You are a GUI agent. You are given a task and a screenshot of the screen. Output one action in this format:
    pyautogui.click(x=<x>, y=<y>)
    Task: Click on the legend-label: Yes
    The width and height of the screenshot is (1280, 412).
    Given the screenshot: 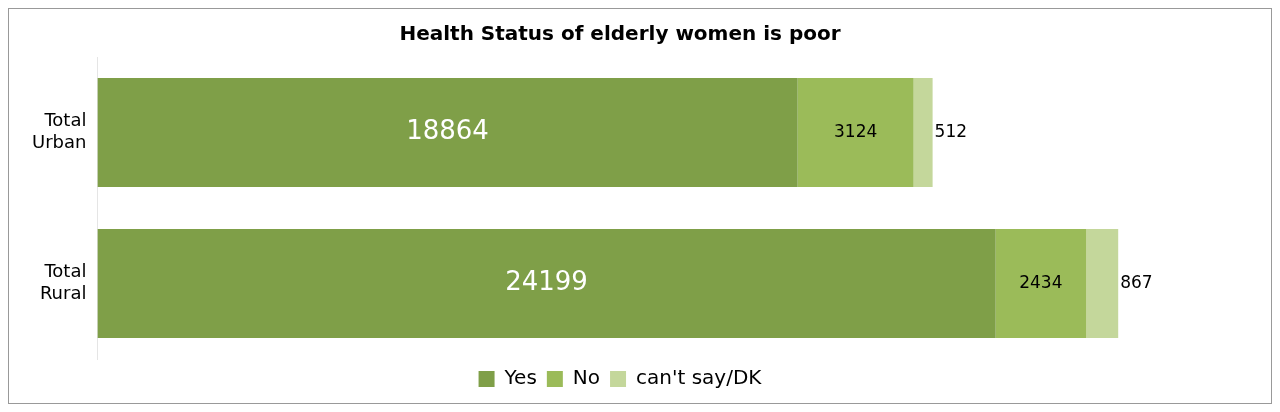 What is the action you would take?
    pyautogui.click(x=520, y=377)
    